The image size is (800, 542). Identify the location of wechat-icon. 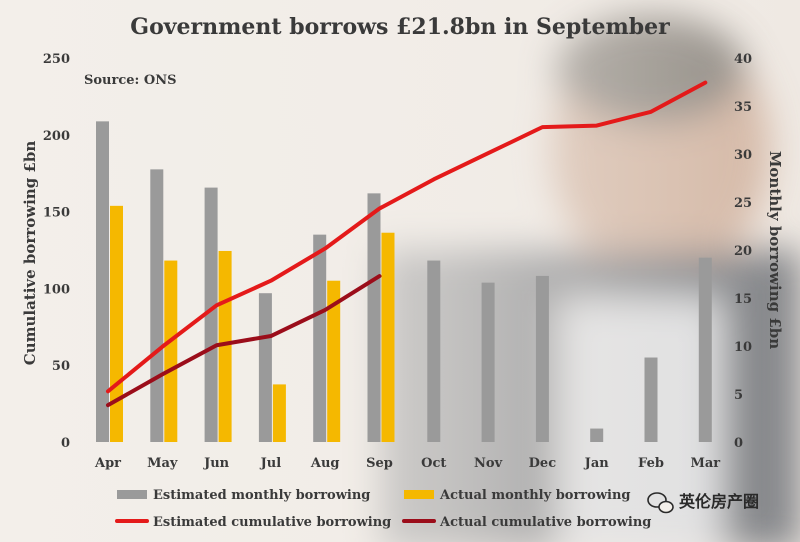
(660, 503).